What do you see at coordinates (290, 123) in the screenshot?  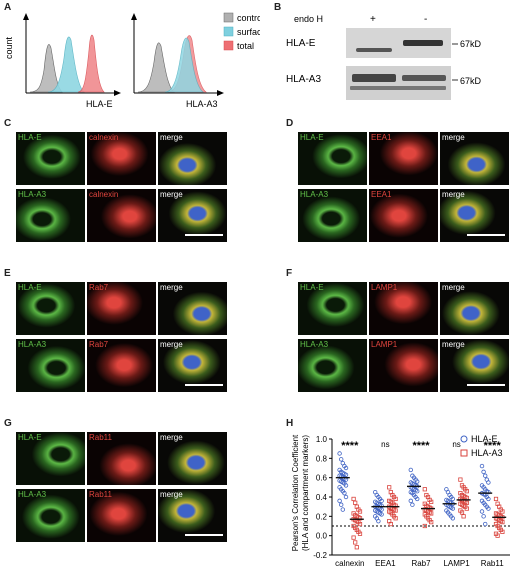 I see `panel-label-d: D` at bounding box center [290, 123].